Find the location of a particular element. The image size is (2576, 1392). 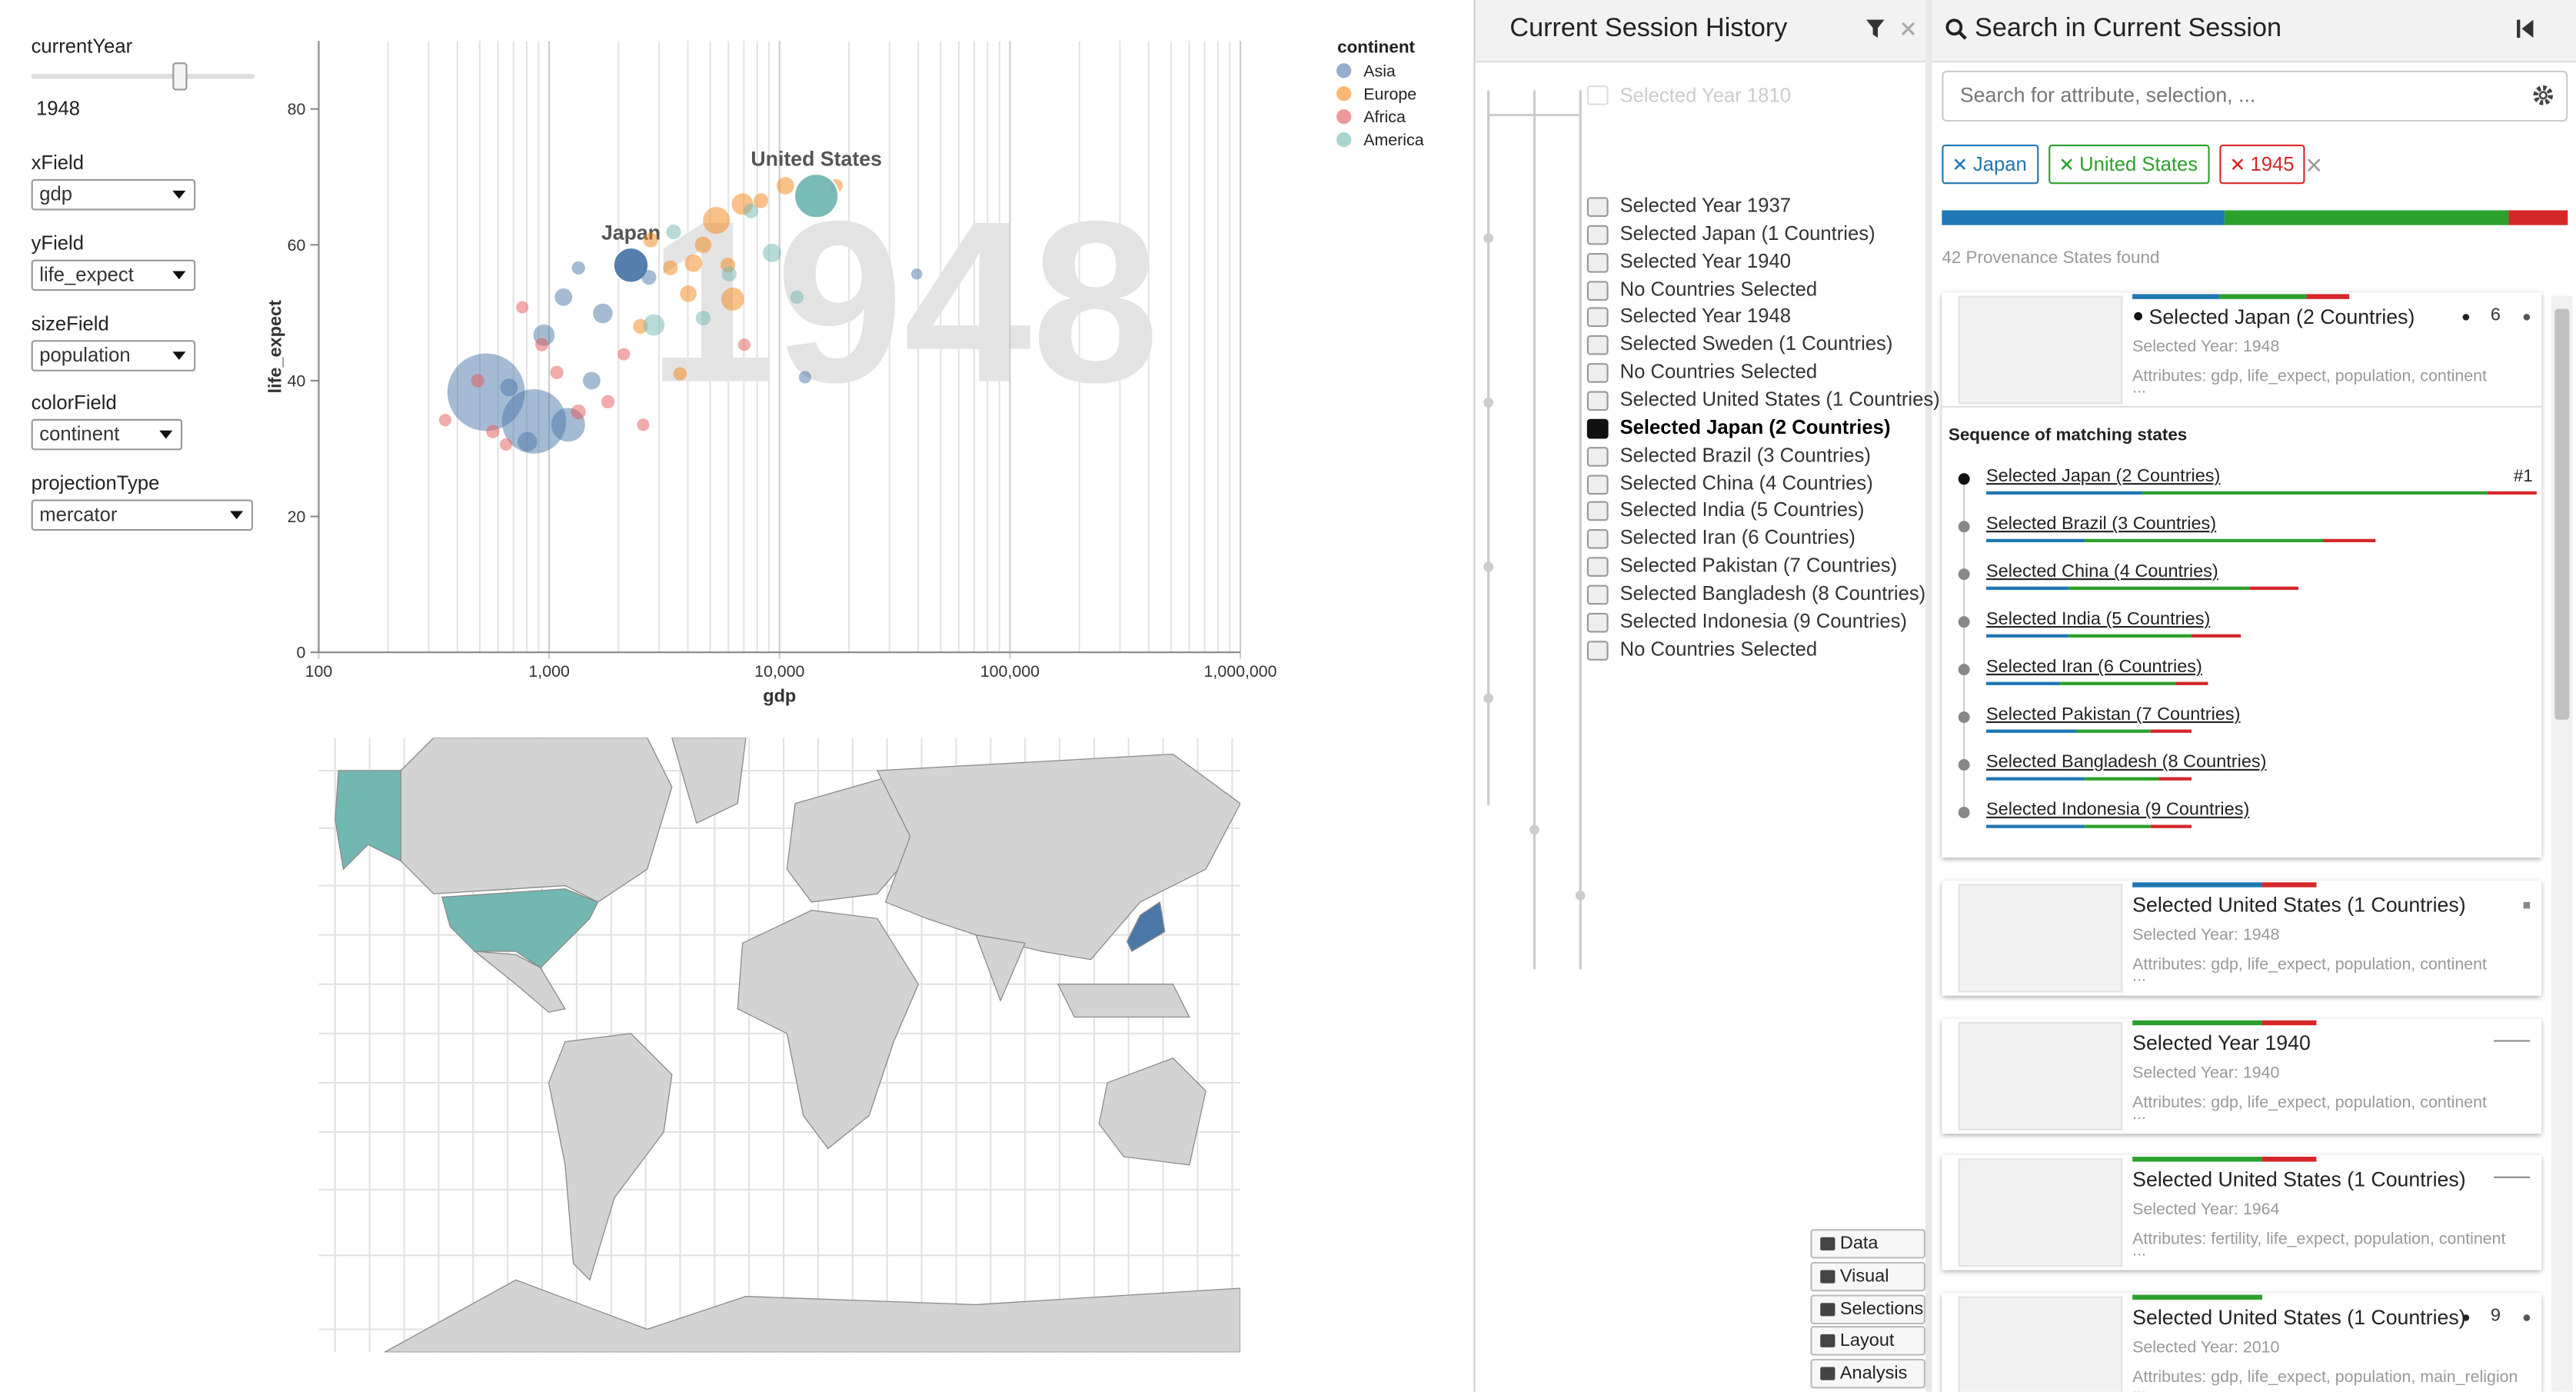

view-button: Data is located at coordinates (1867, 1244).